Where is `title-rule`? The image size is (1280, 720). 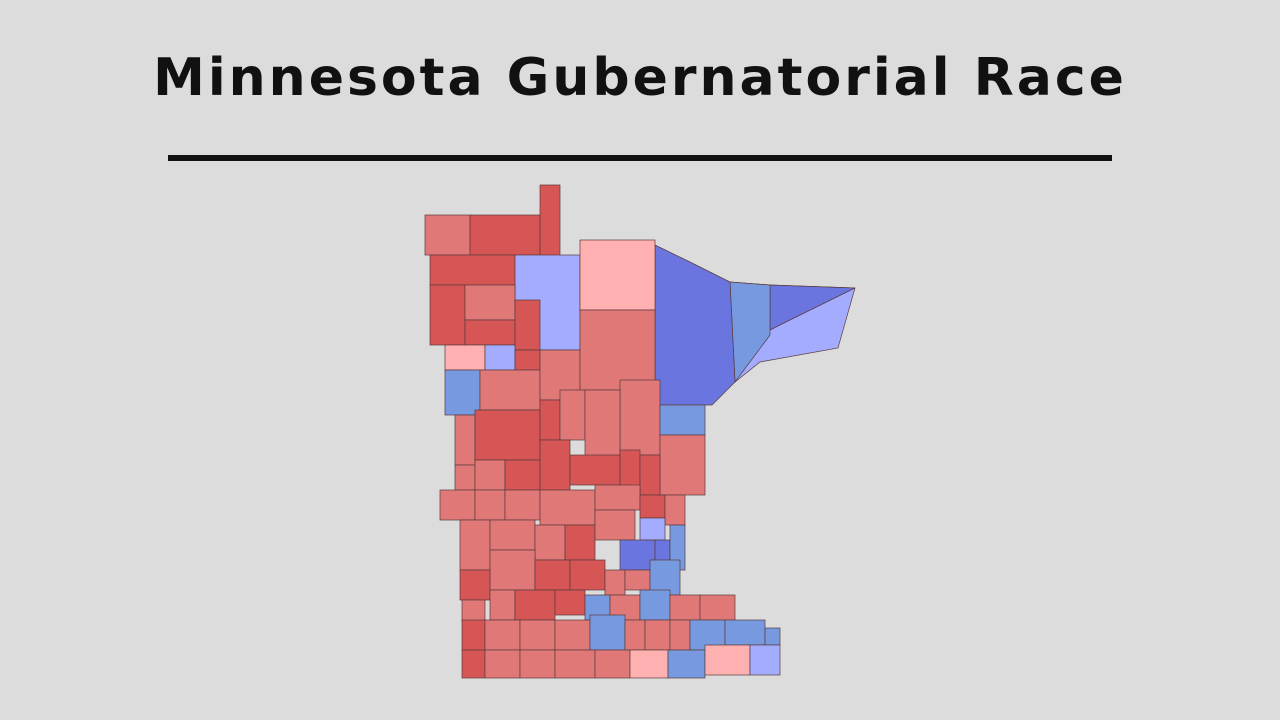
title-rule is located at coordinates (640, 158).